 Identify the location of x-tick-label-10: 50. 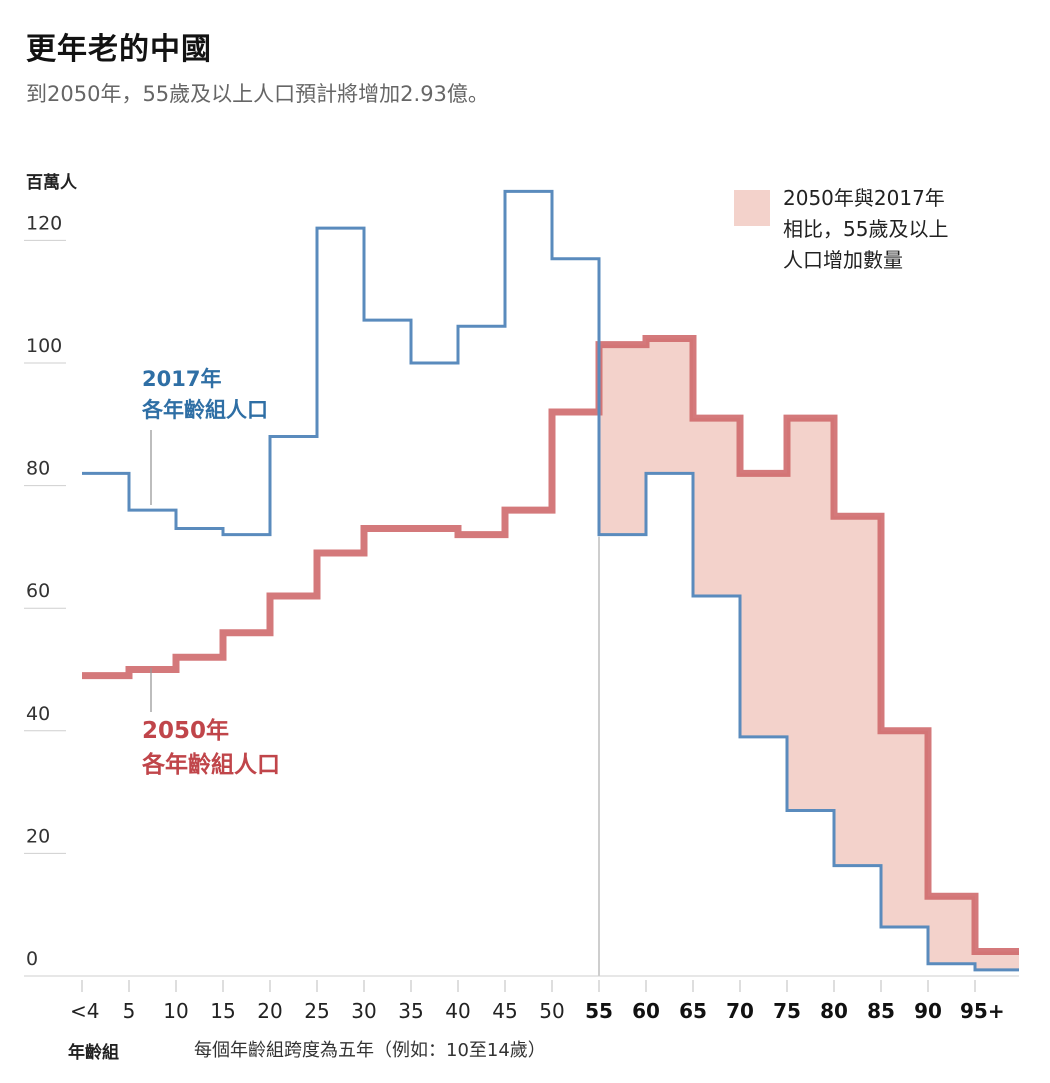
(551, 1011).